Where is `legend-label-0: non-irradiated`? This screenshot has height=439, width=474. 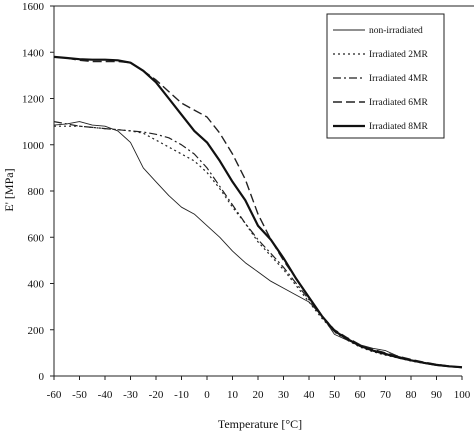 legend-label-0: non-irradiated is located at coordinates (396, 31).